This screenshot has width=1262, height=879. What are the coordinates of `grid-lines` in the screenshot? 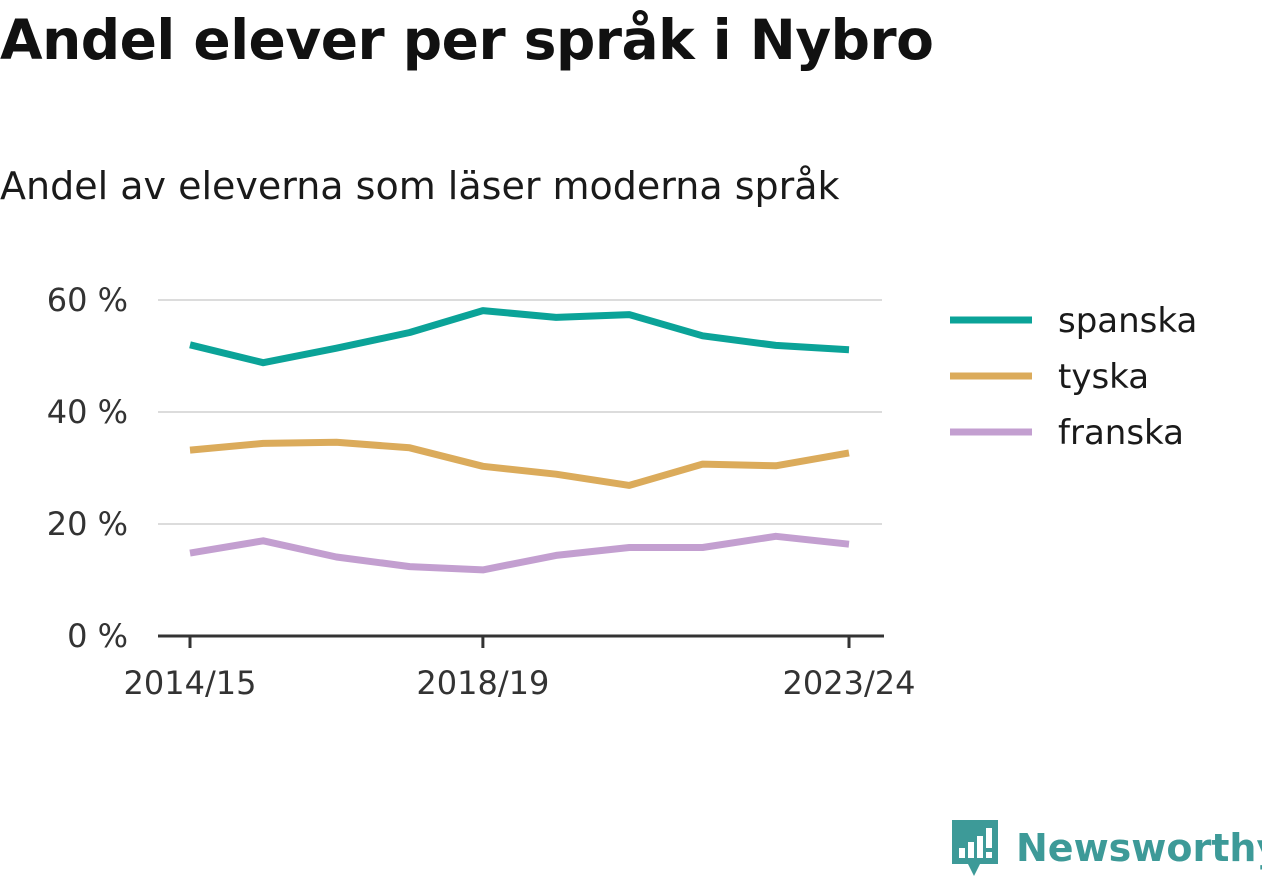 It's located at (520, 412).